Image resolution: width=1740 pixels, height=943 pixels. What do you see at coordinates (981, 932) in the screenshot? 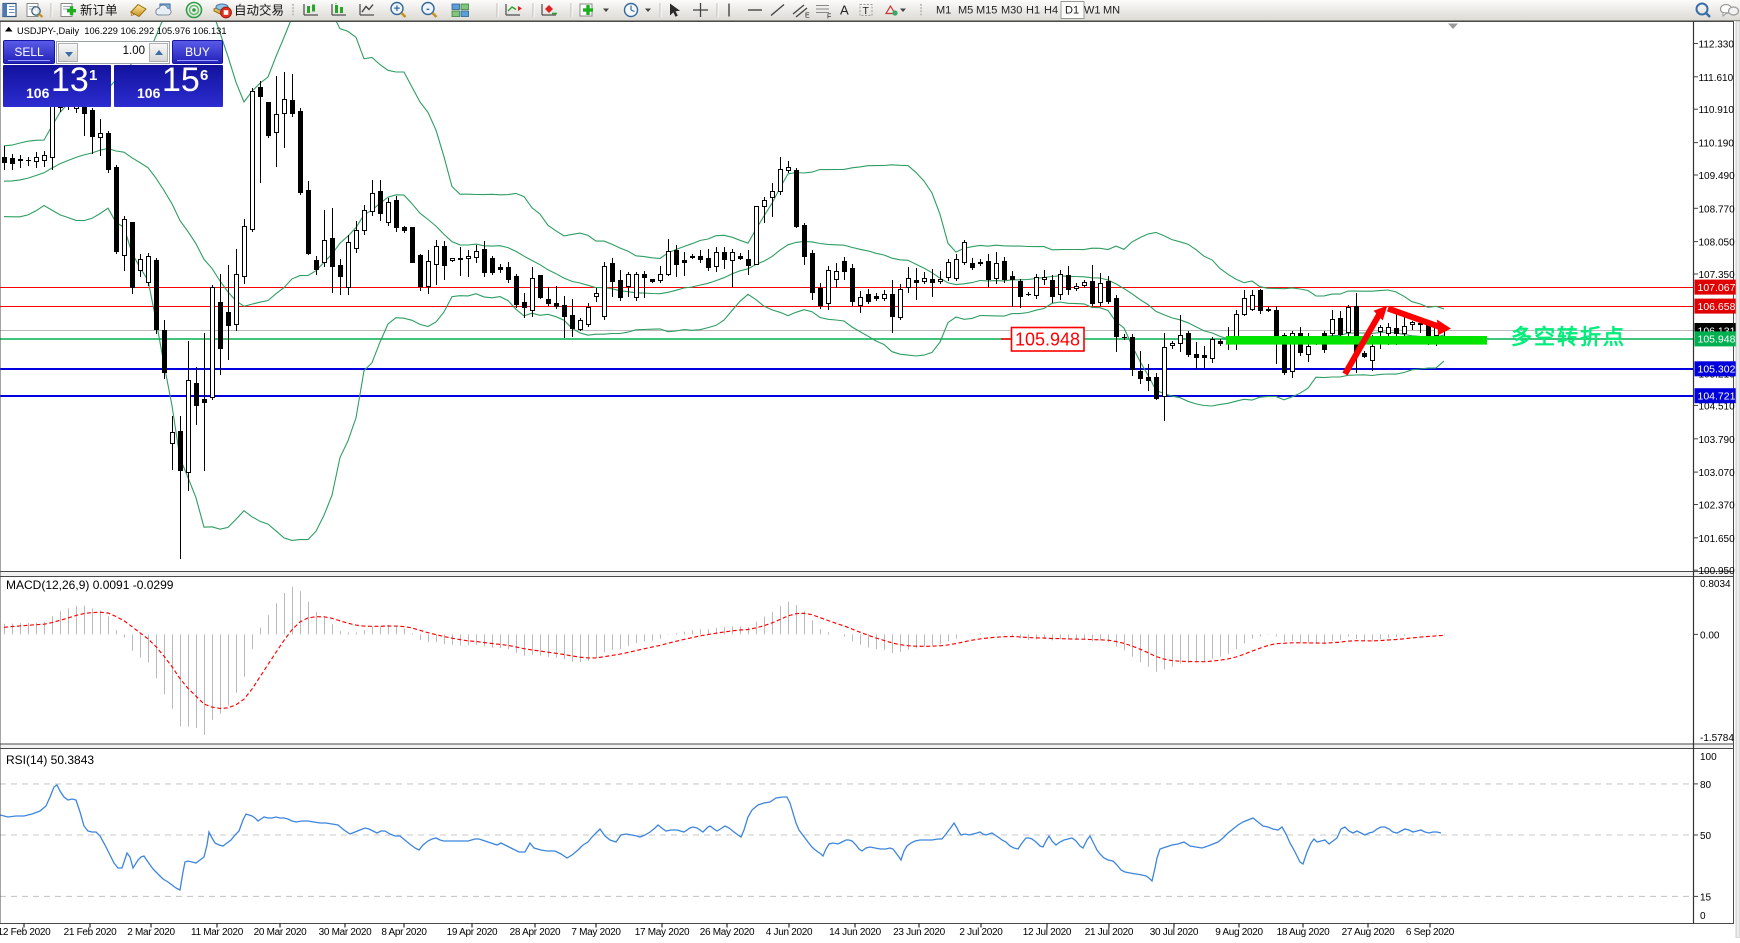
I see `svg-text: 2 Jul 2020` at bounding box center [981, 932].